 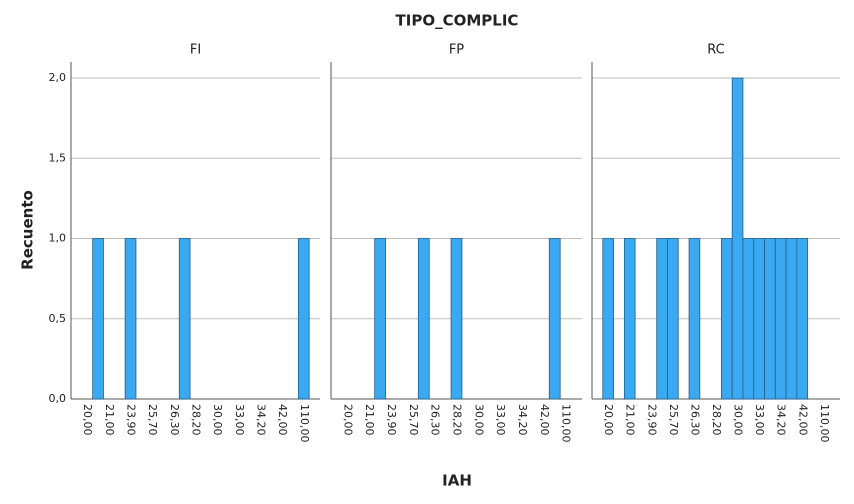 What do you see at coordinates (58, 77) in the screenshot?
I see `y-tick-label: 2,0` at bounding box center [58, 77].